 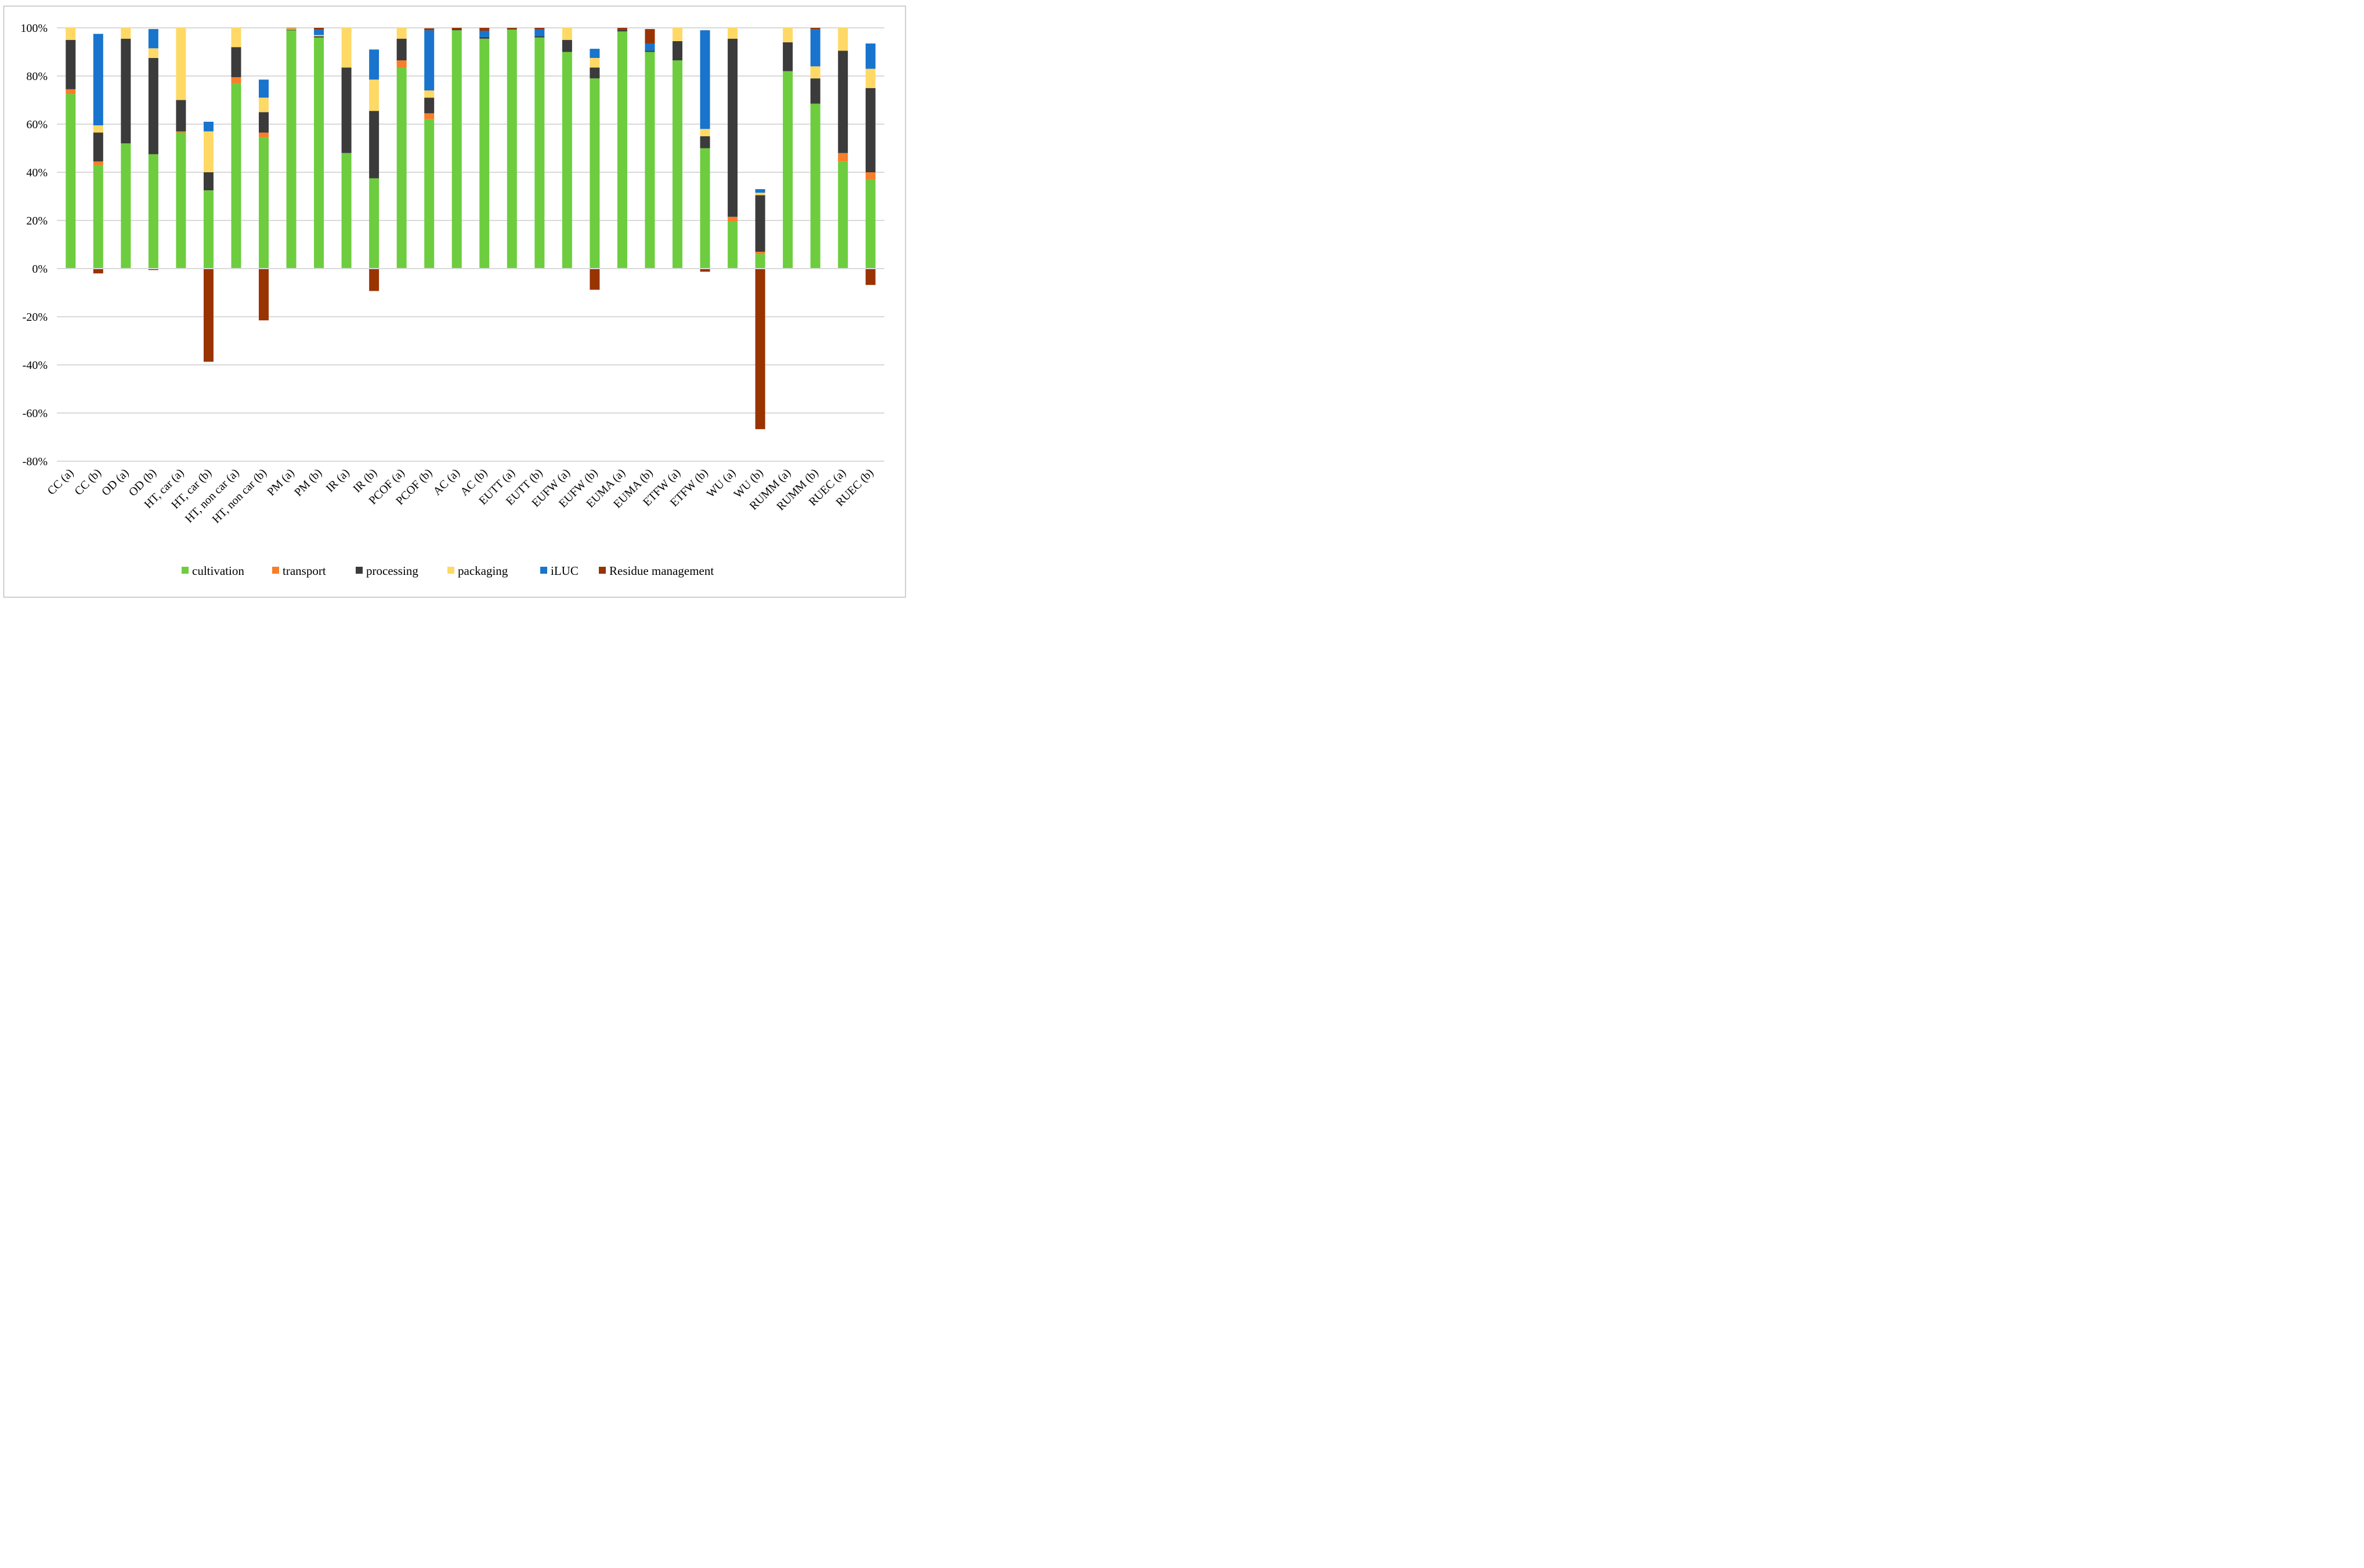 I want to click on bar-group-ac-a, so click(x=456, y=148).